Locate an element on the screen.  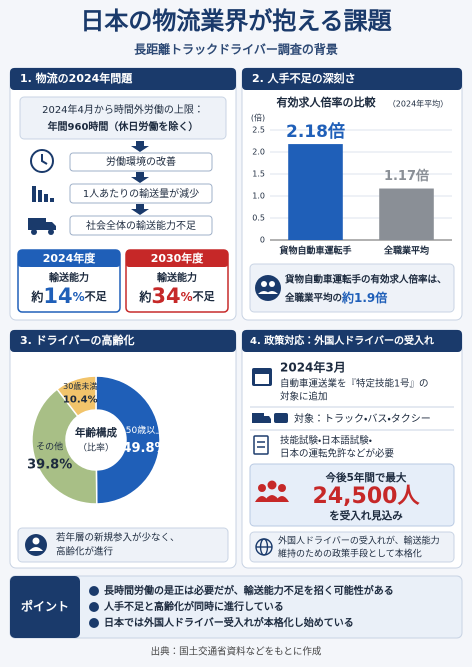
people-icon is located at coordinates (268, 288).